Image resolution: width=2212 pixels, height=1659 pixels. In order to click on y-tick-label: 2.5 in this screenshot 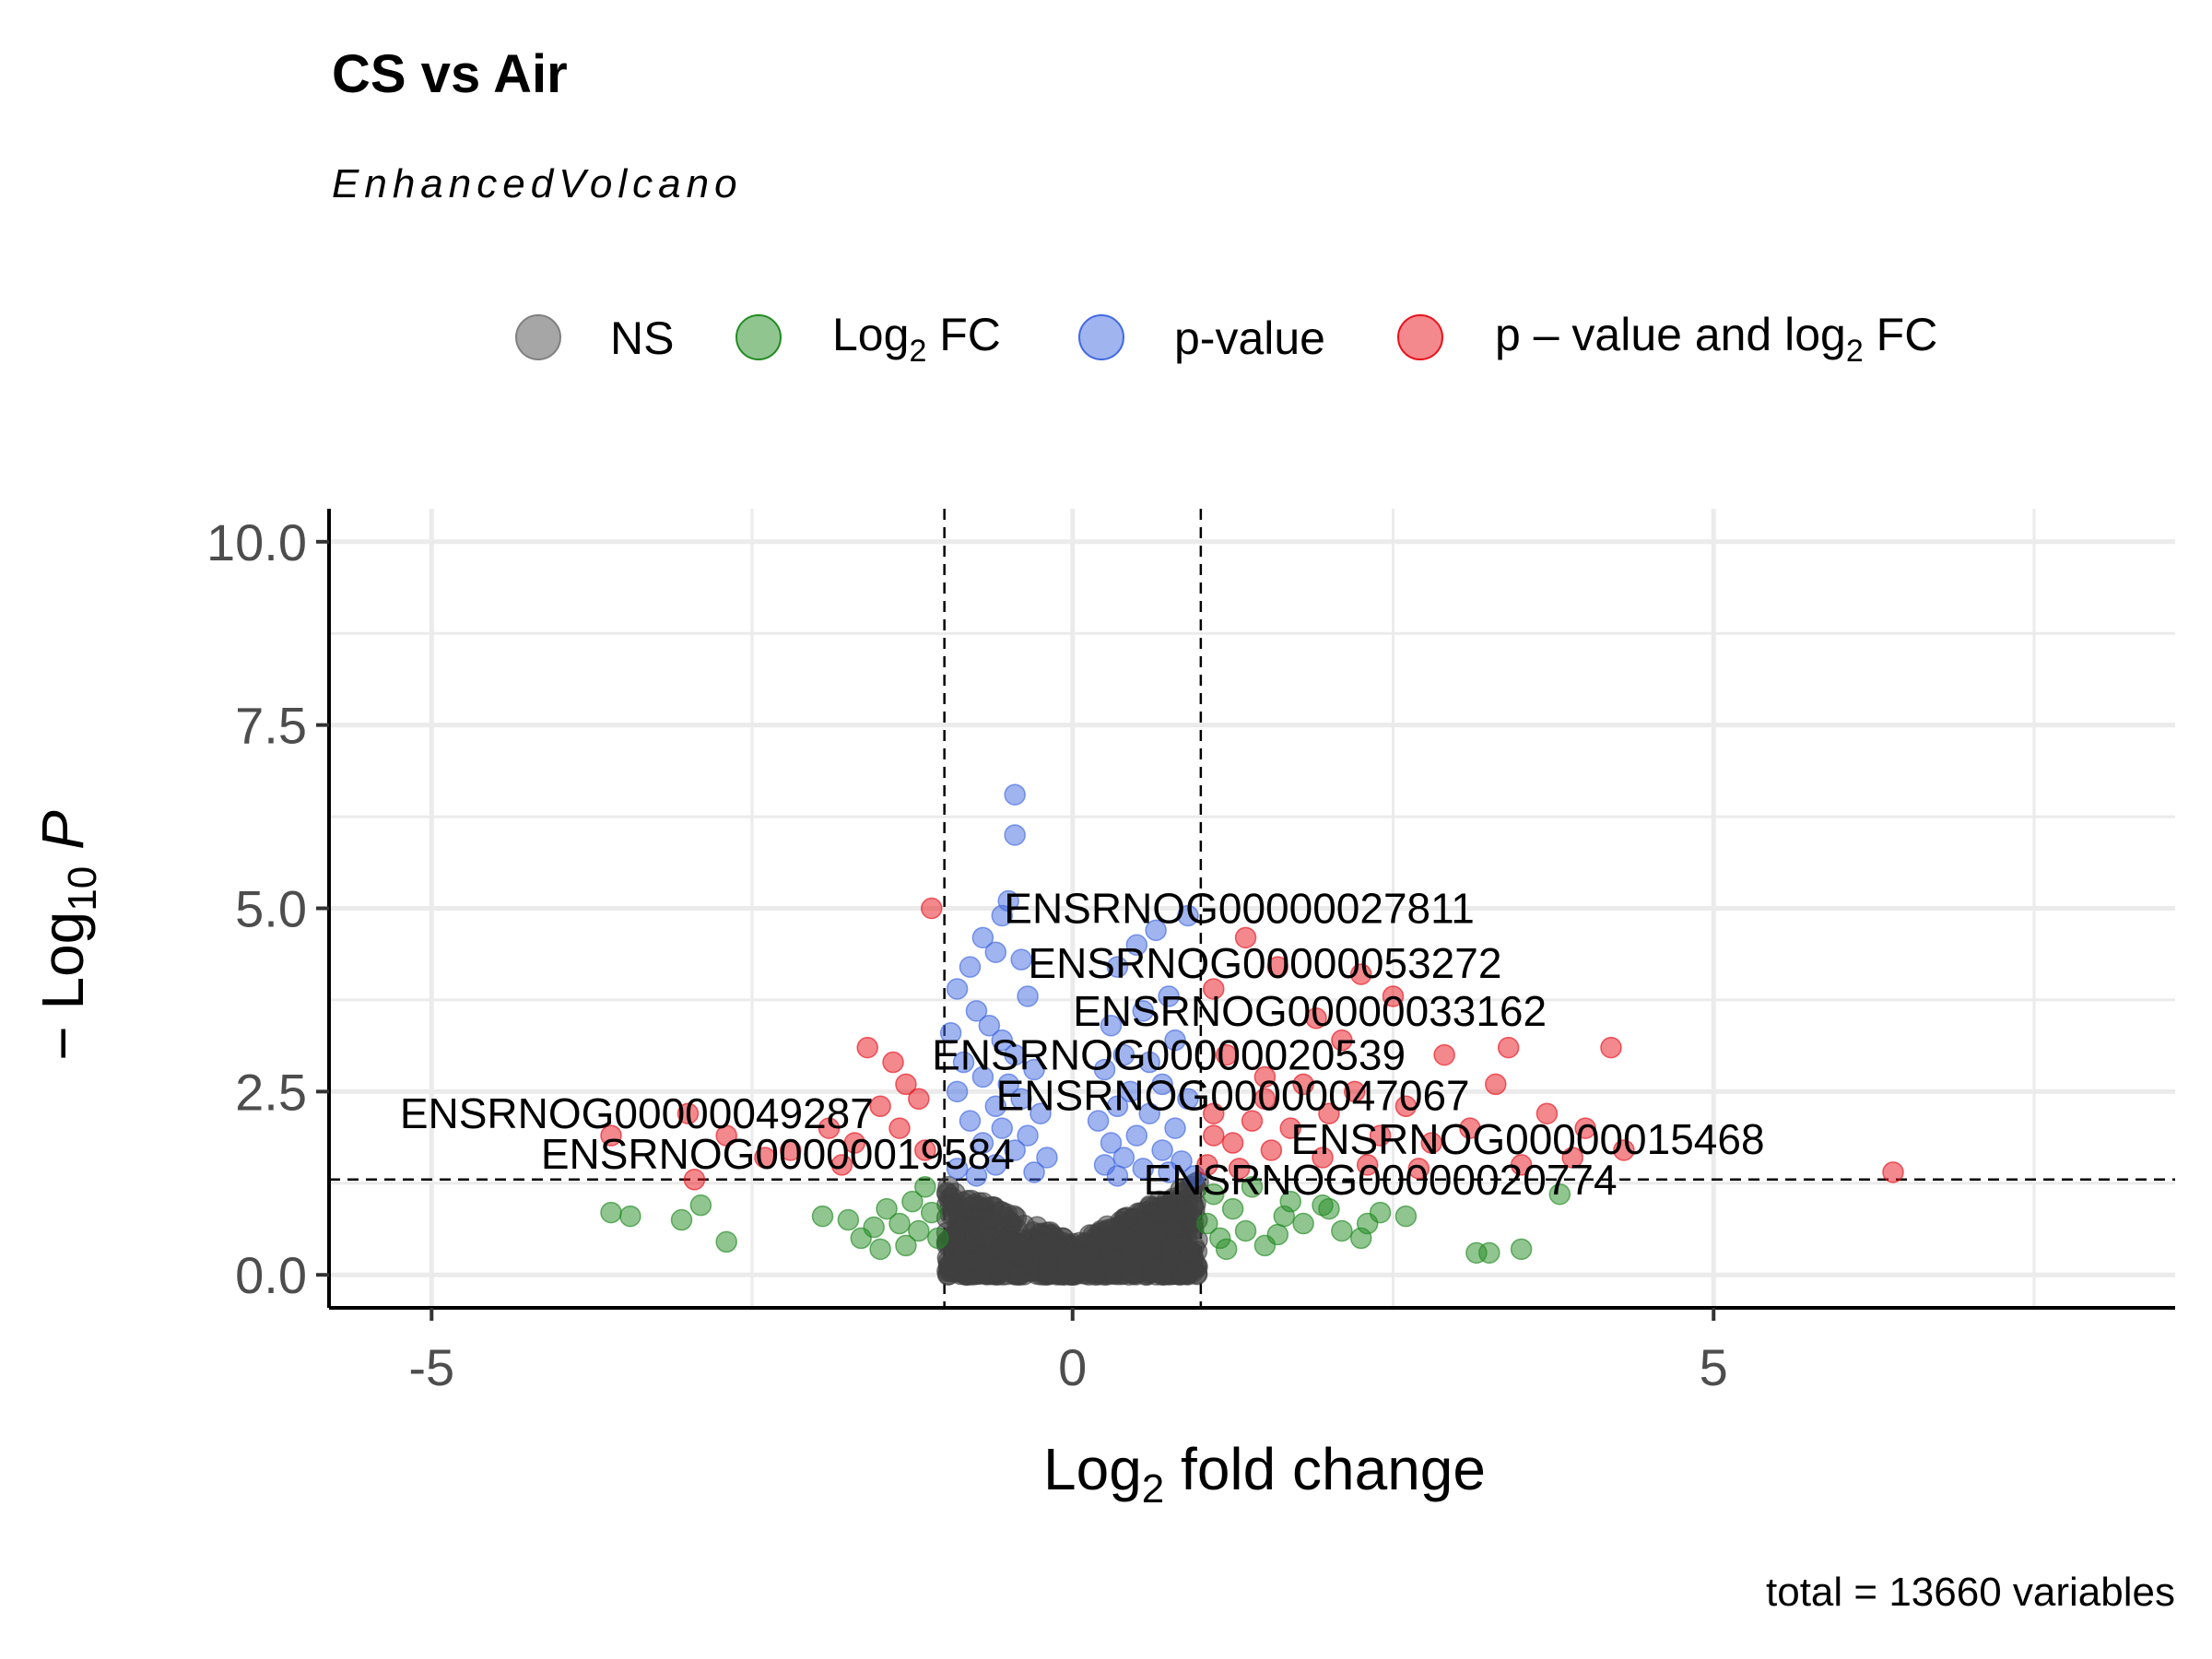, I will do `click(271, 1092)`.